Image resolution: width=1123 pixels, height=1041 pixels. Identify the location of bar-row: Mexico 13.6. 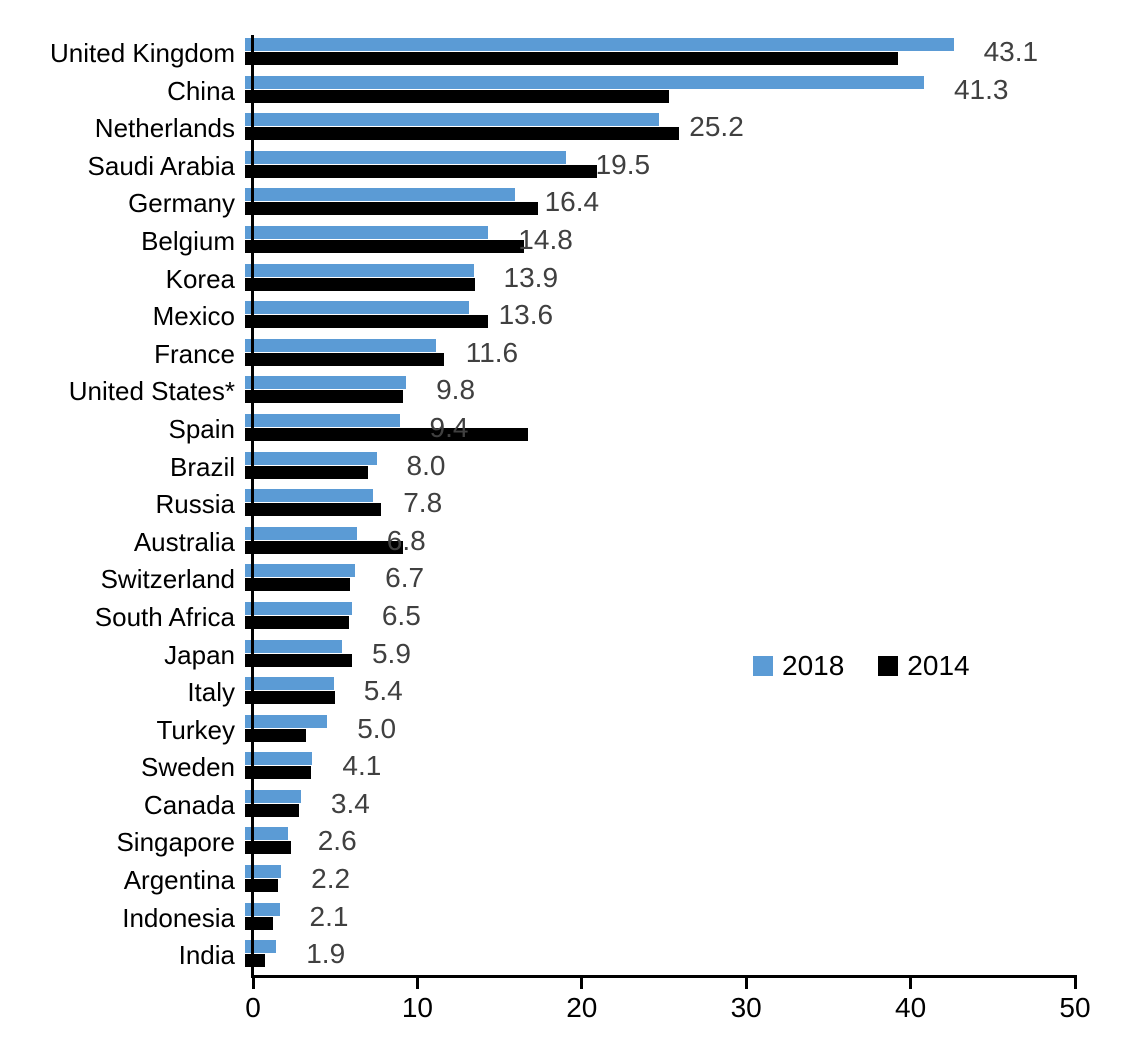
(561, 317).